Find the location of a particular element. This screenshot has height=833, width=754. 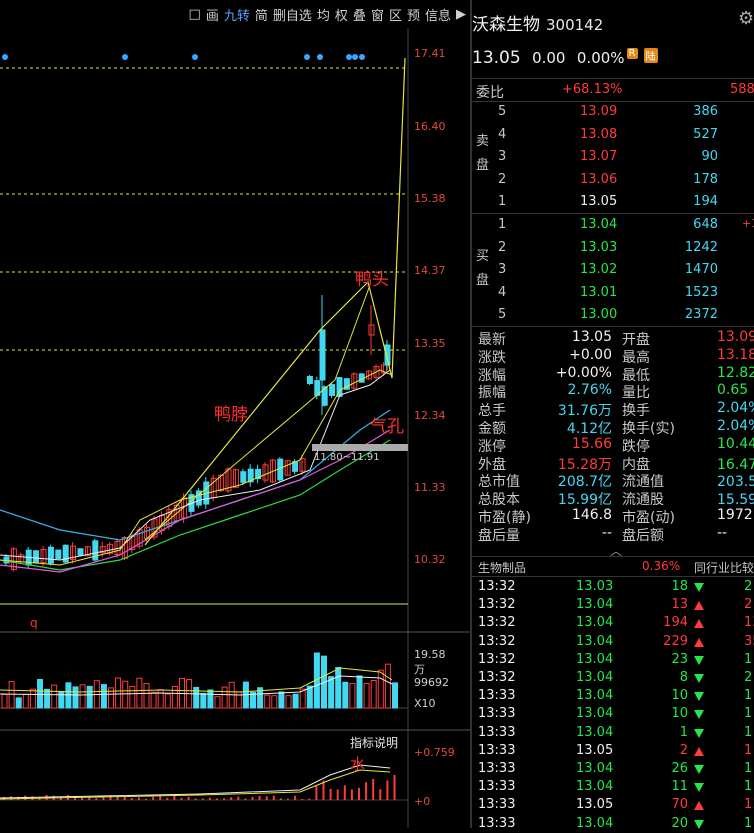

tick-volume: 194 is located at coordinates (675, 623).